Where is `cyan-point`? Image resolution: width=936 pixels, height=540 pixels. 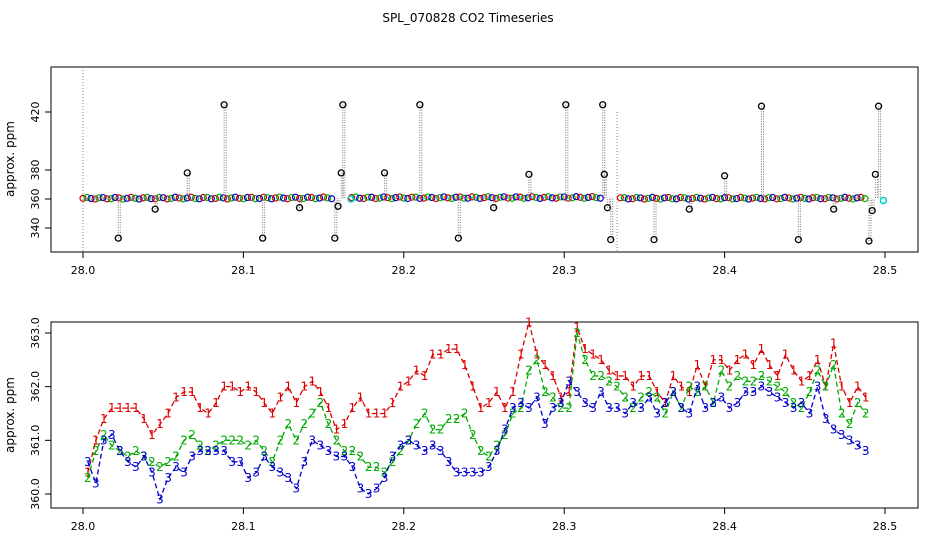 cyan-point is located at coordinates (883, 200).